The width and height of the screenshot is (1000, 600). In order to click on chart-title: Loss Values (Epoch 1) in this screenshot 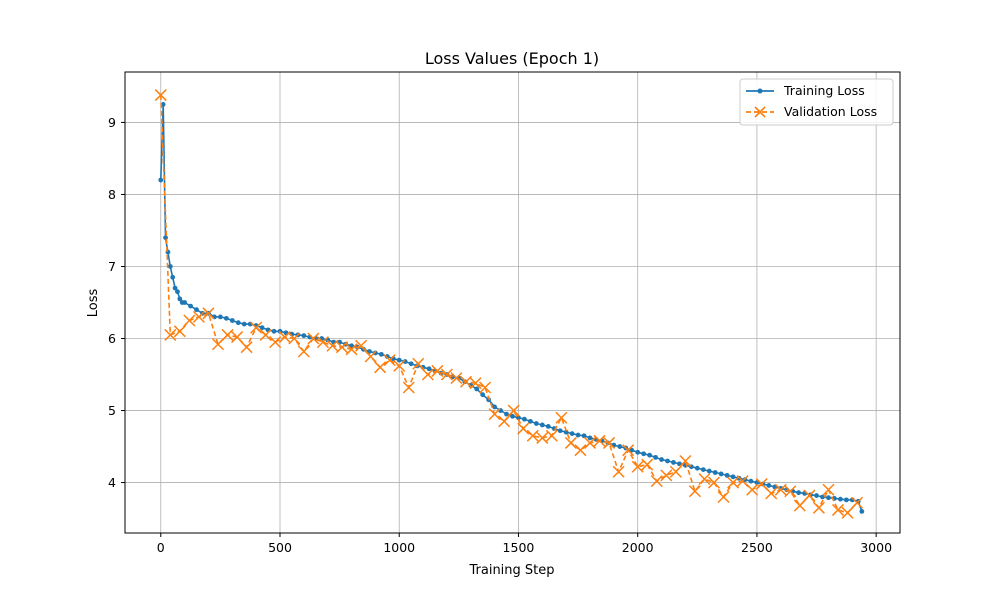, I will do `click(512, 58)`.